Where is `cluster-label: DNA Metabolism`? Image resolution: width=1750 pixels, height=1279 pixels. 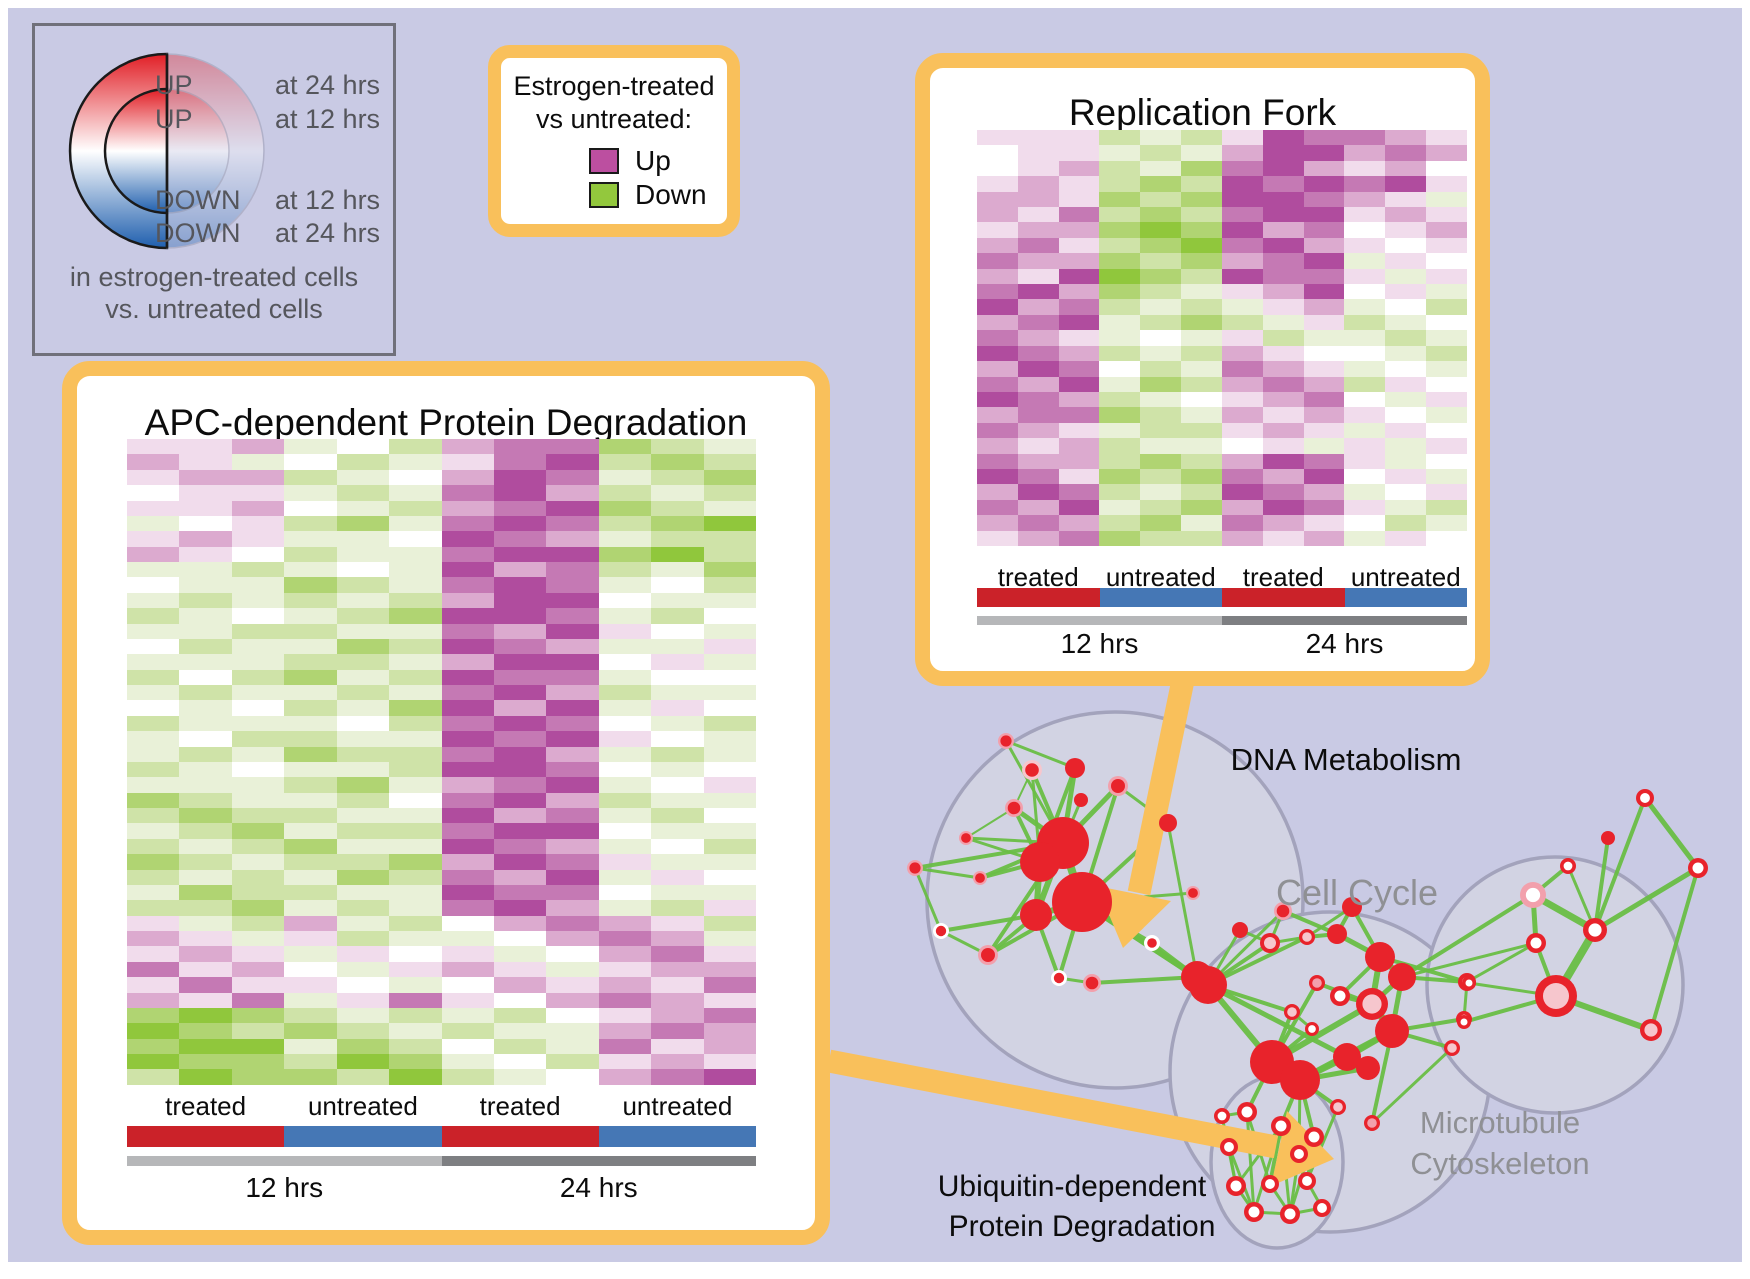
cluster-label: DNA Metabolism is located at coordinates (1346, 759).